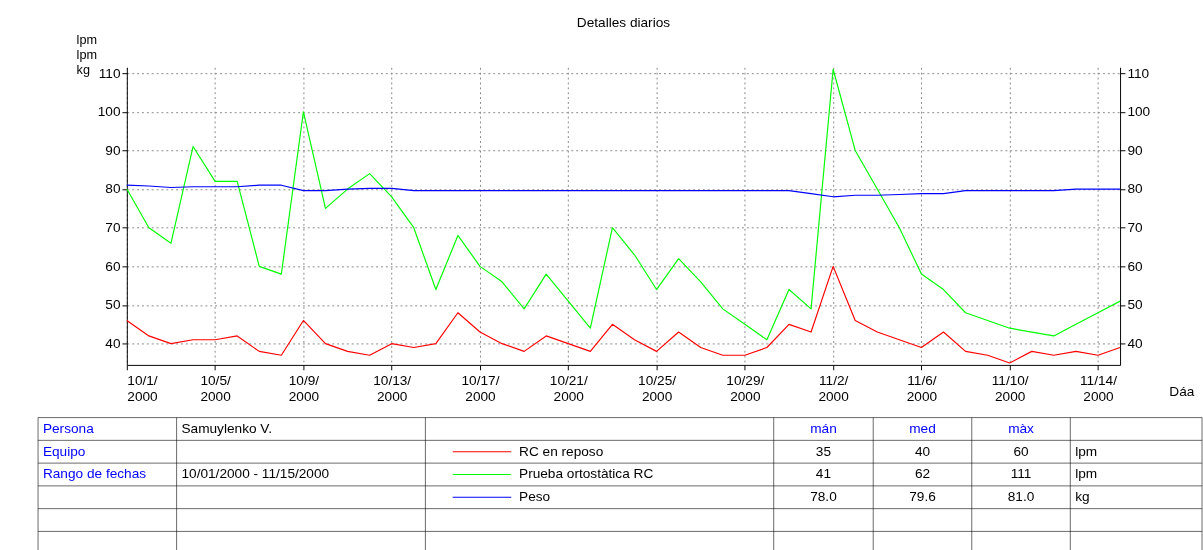 The width and height of the screenshot is (1203, 550). I want to click on chart-title: Detalles diarios, so click(623, 23).